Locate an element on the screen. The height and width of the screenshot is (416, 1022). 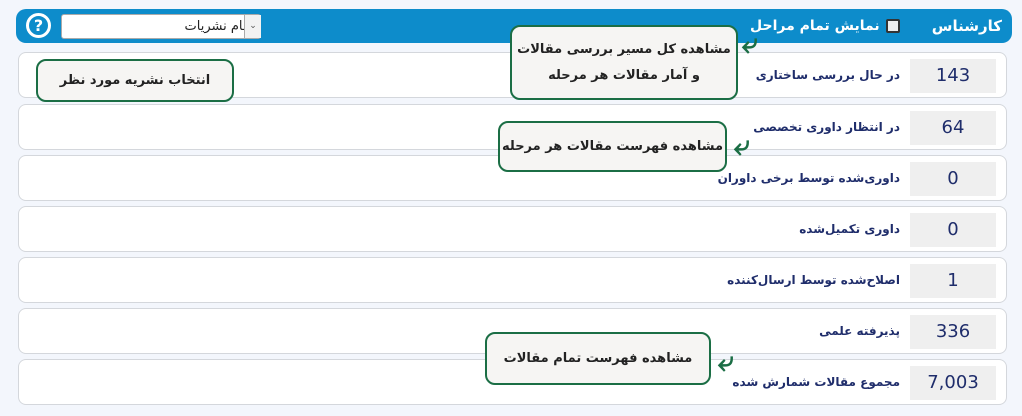
show-all-checkbox is located at coordinates (892, 26).